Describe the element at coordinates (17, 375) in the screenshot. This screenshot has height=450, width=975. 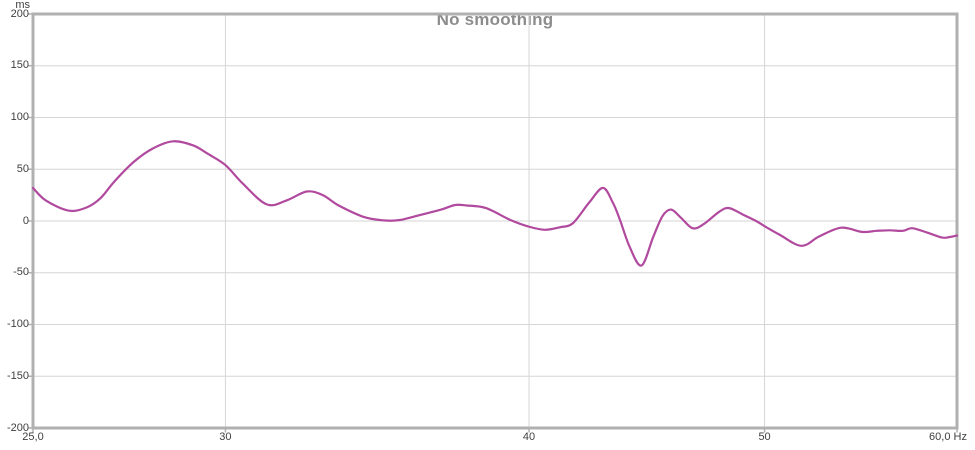
I see `y-tick-label: -150` at that location.